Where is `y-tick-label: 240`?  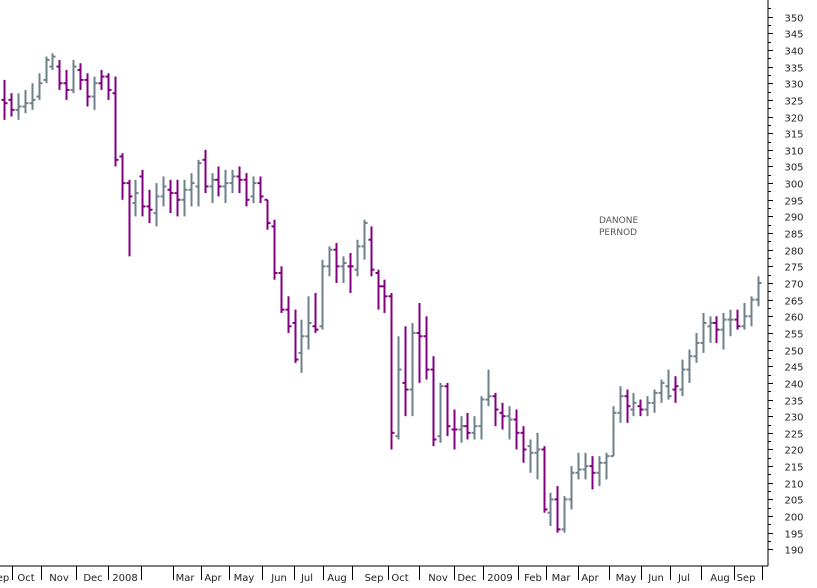
y-tick-label: 240 is located at coordinates (793, 385).